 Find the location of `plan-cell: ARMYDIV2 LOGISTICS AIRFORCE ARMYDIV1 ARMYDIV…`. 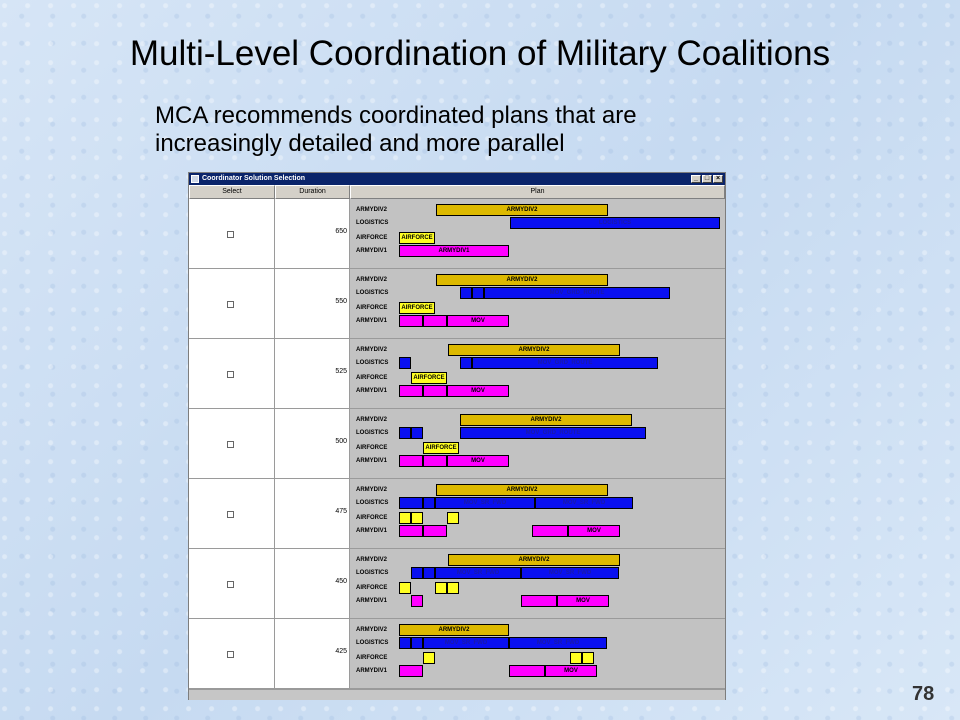

plan-cell: ARMYDIV2 LOGISTICS AIRFORCE ARMYDIV1 ARMYDIV… is located at coordinates (537, 234).